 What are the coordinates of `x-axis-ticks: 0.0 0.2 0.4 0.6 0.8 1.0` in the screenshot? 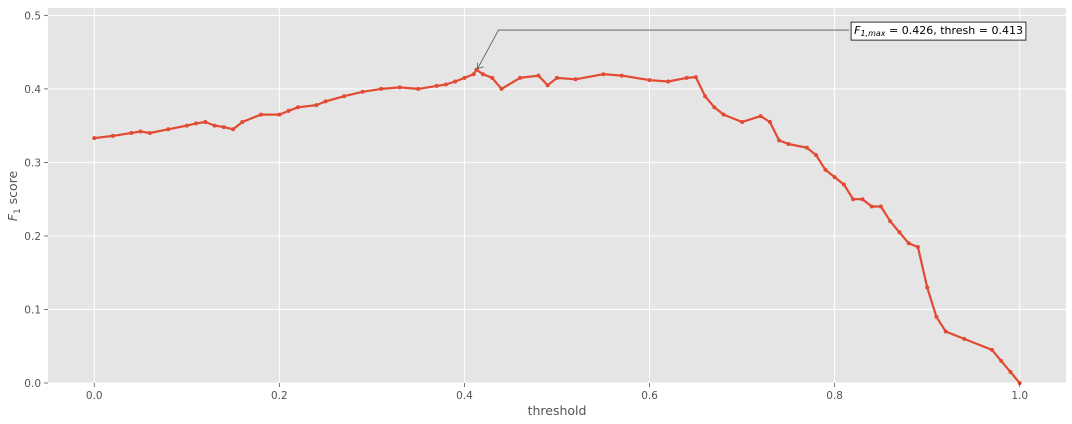 It's located at (557, 392).